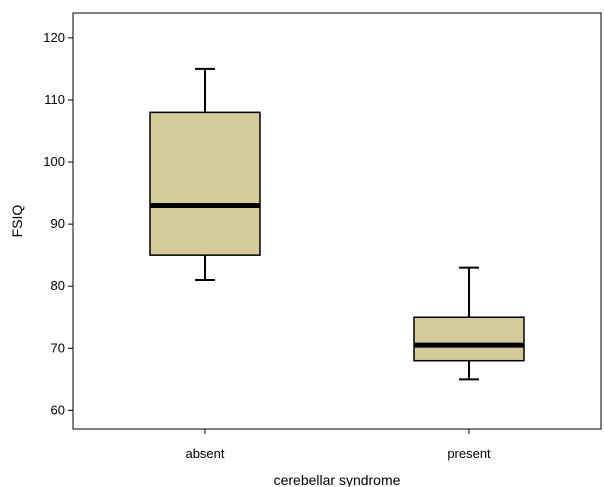 The height and width of the screenshot is (487, 604). What do you see at coordinates (17, 221) in the screenshot?
I see `y-axis-label: FSIQ` at bounding box center [17, 221].